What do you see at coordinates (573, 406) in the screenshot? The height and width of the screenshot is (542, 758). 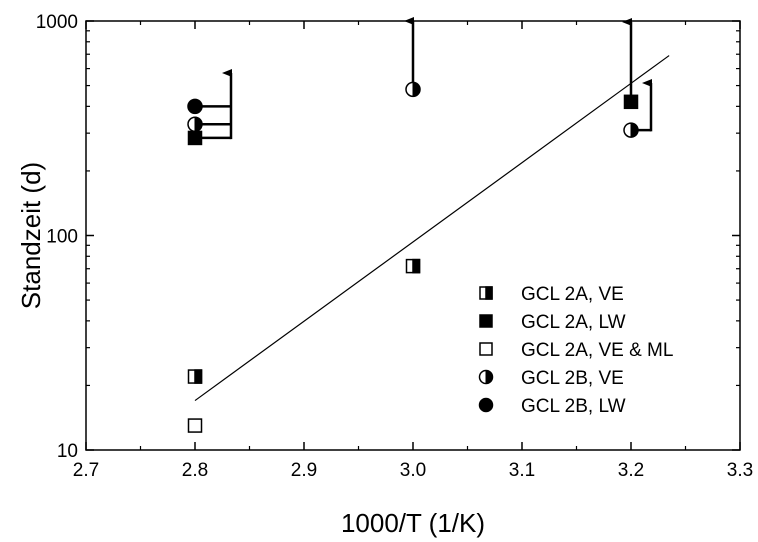 I see `legend-label: GCL 2B, LW` at bounding box center [573, 406].